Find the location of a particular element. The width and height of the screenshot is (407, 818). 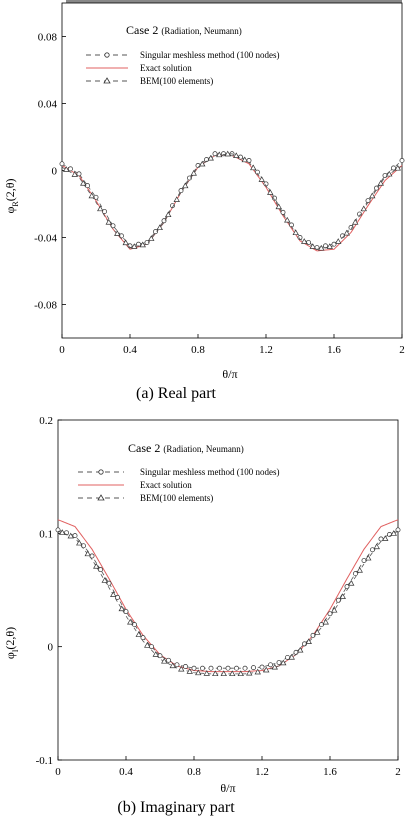

exact-solution-curve is located at coordinates (232, 203).